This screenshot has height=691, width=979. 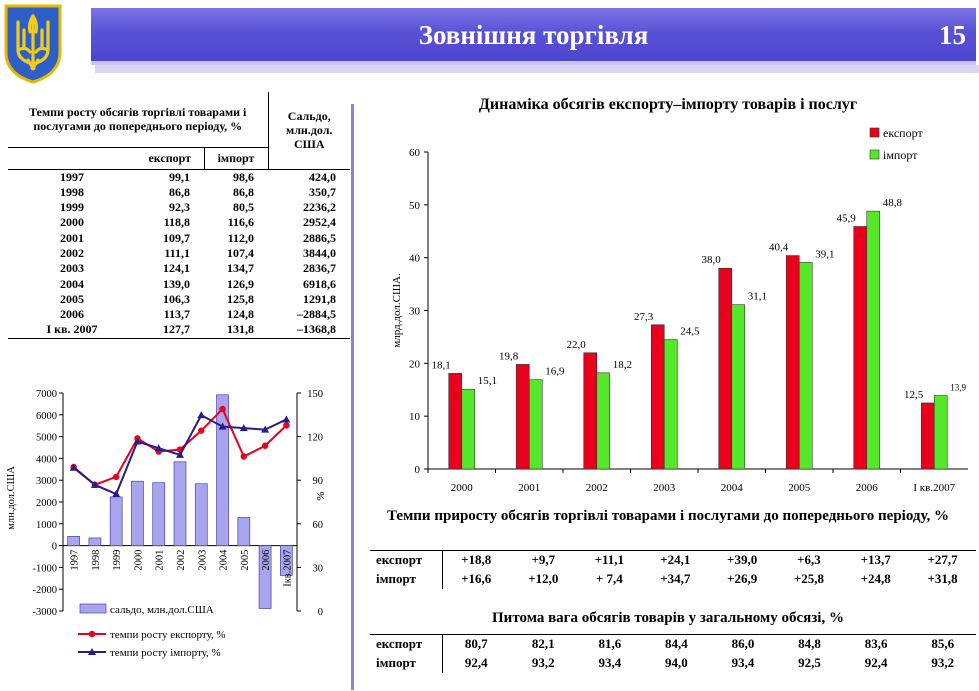 I want to click on legend-label: темпи росту експорту, %, so click(x=168, y=635).